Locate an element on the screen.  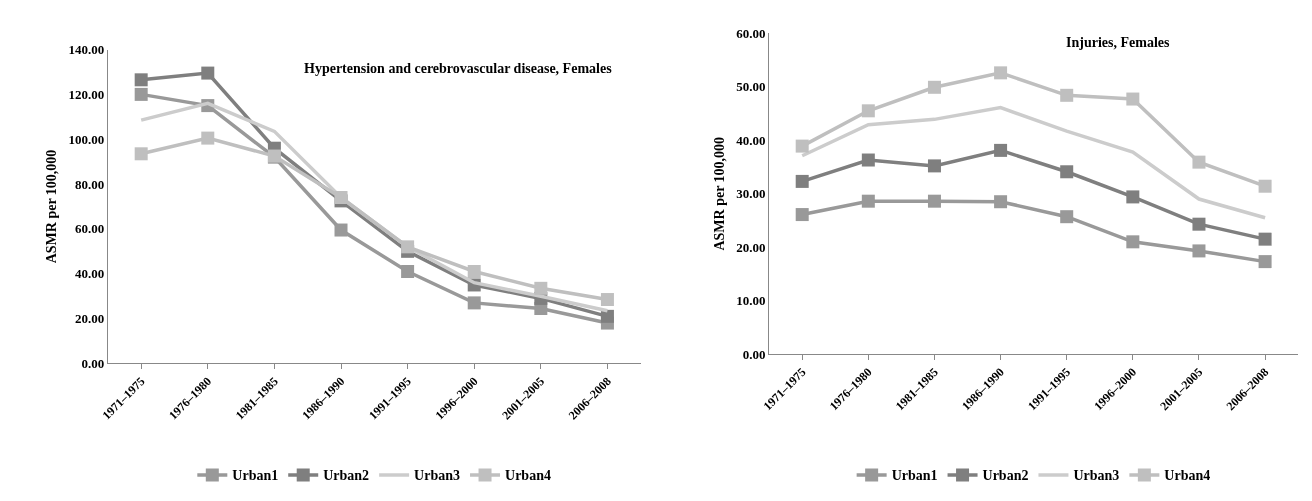
y-tick-label: 30.00 is located at coordinates (751, 194).